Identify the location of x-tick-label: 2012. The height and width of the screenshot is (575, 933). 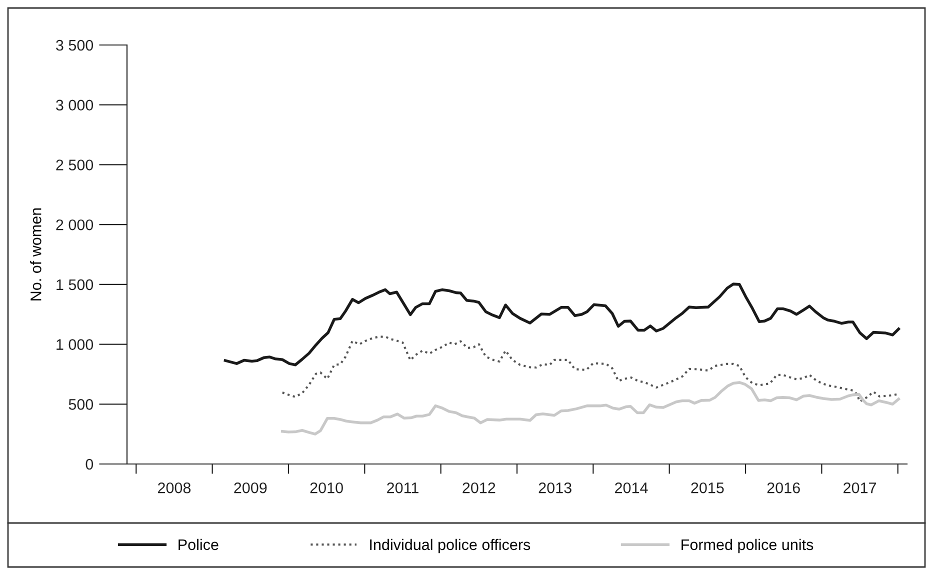
(479, 488).